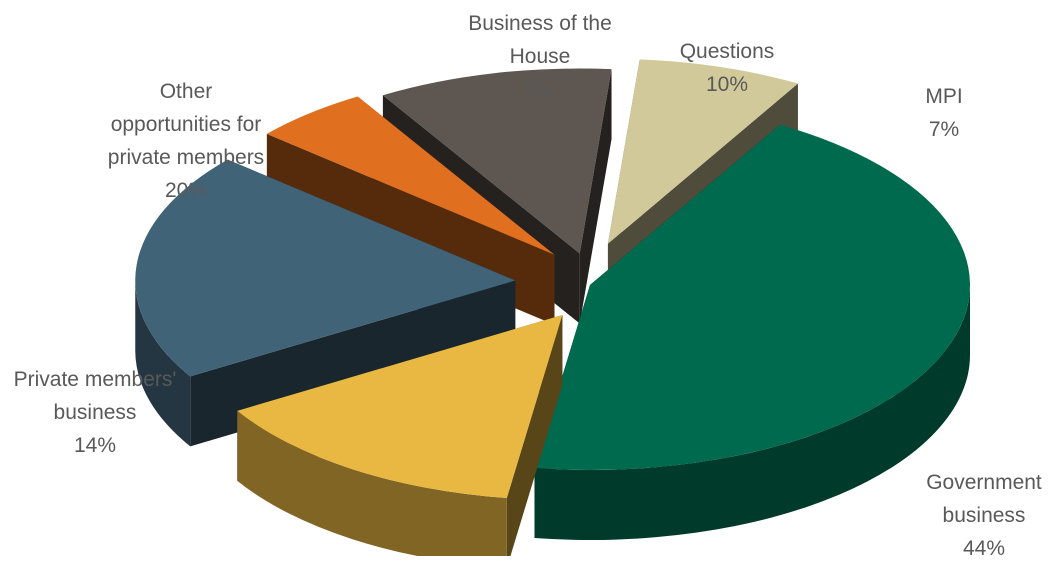 The image size is (1056, 565). What do you see at coordinates (400, 435) in the screenshot?
I see `pie-slice` at bounding box center [400, 435].